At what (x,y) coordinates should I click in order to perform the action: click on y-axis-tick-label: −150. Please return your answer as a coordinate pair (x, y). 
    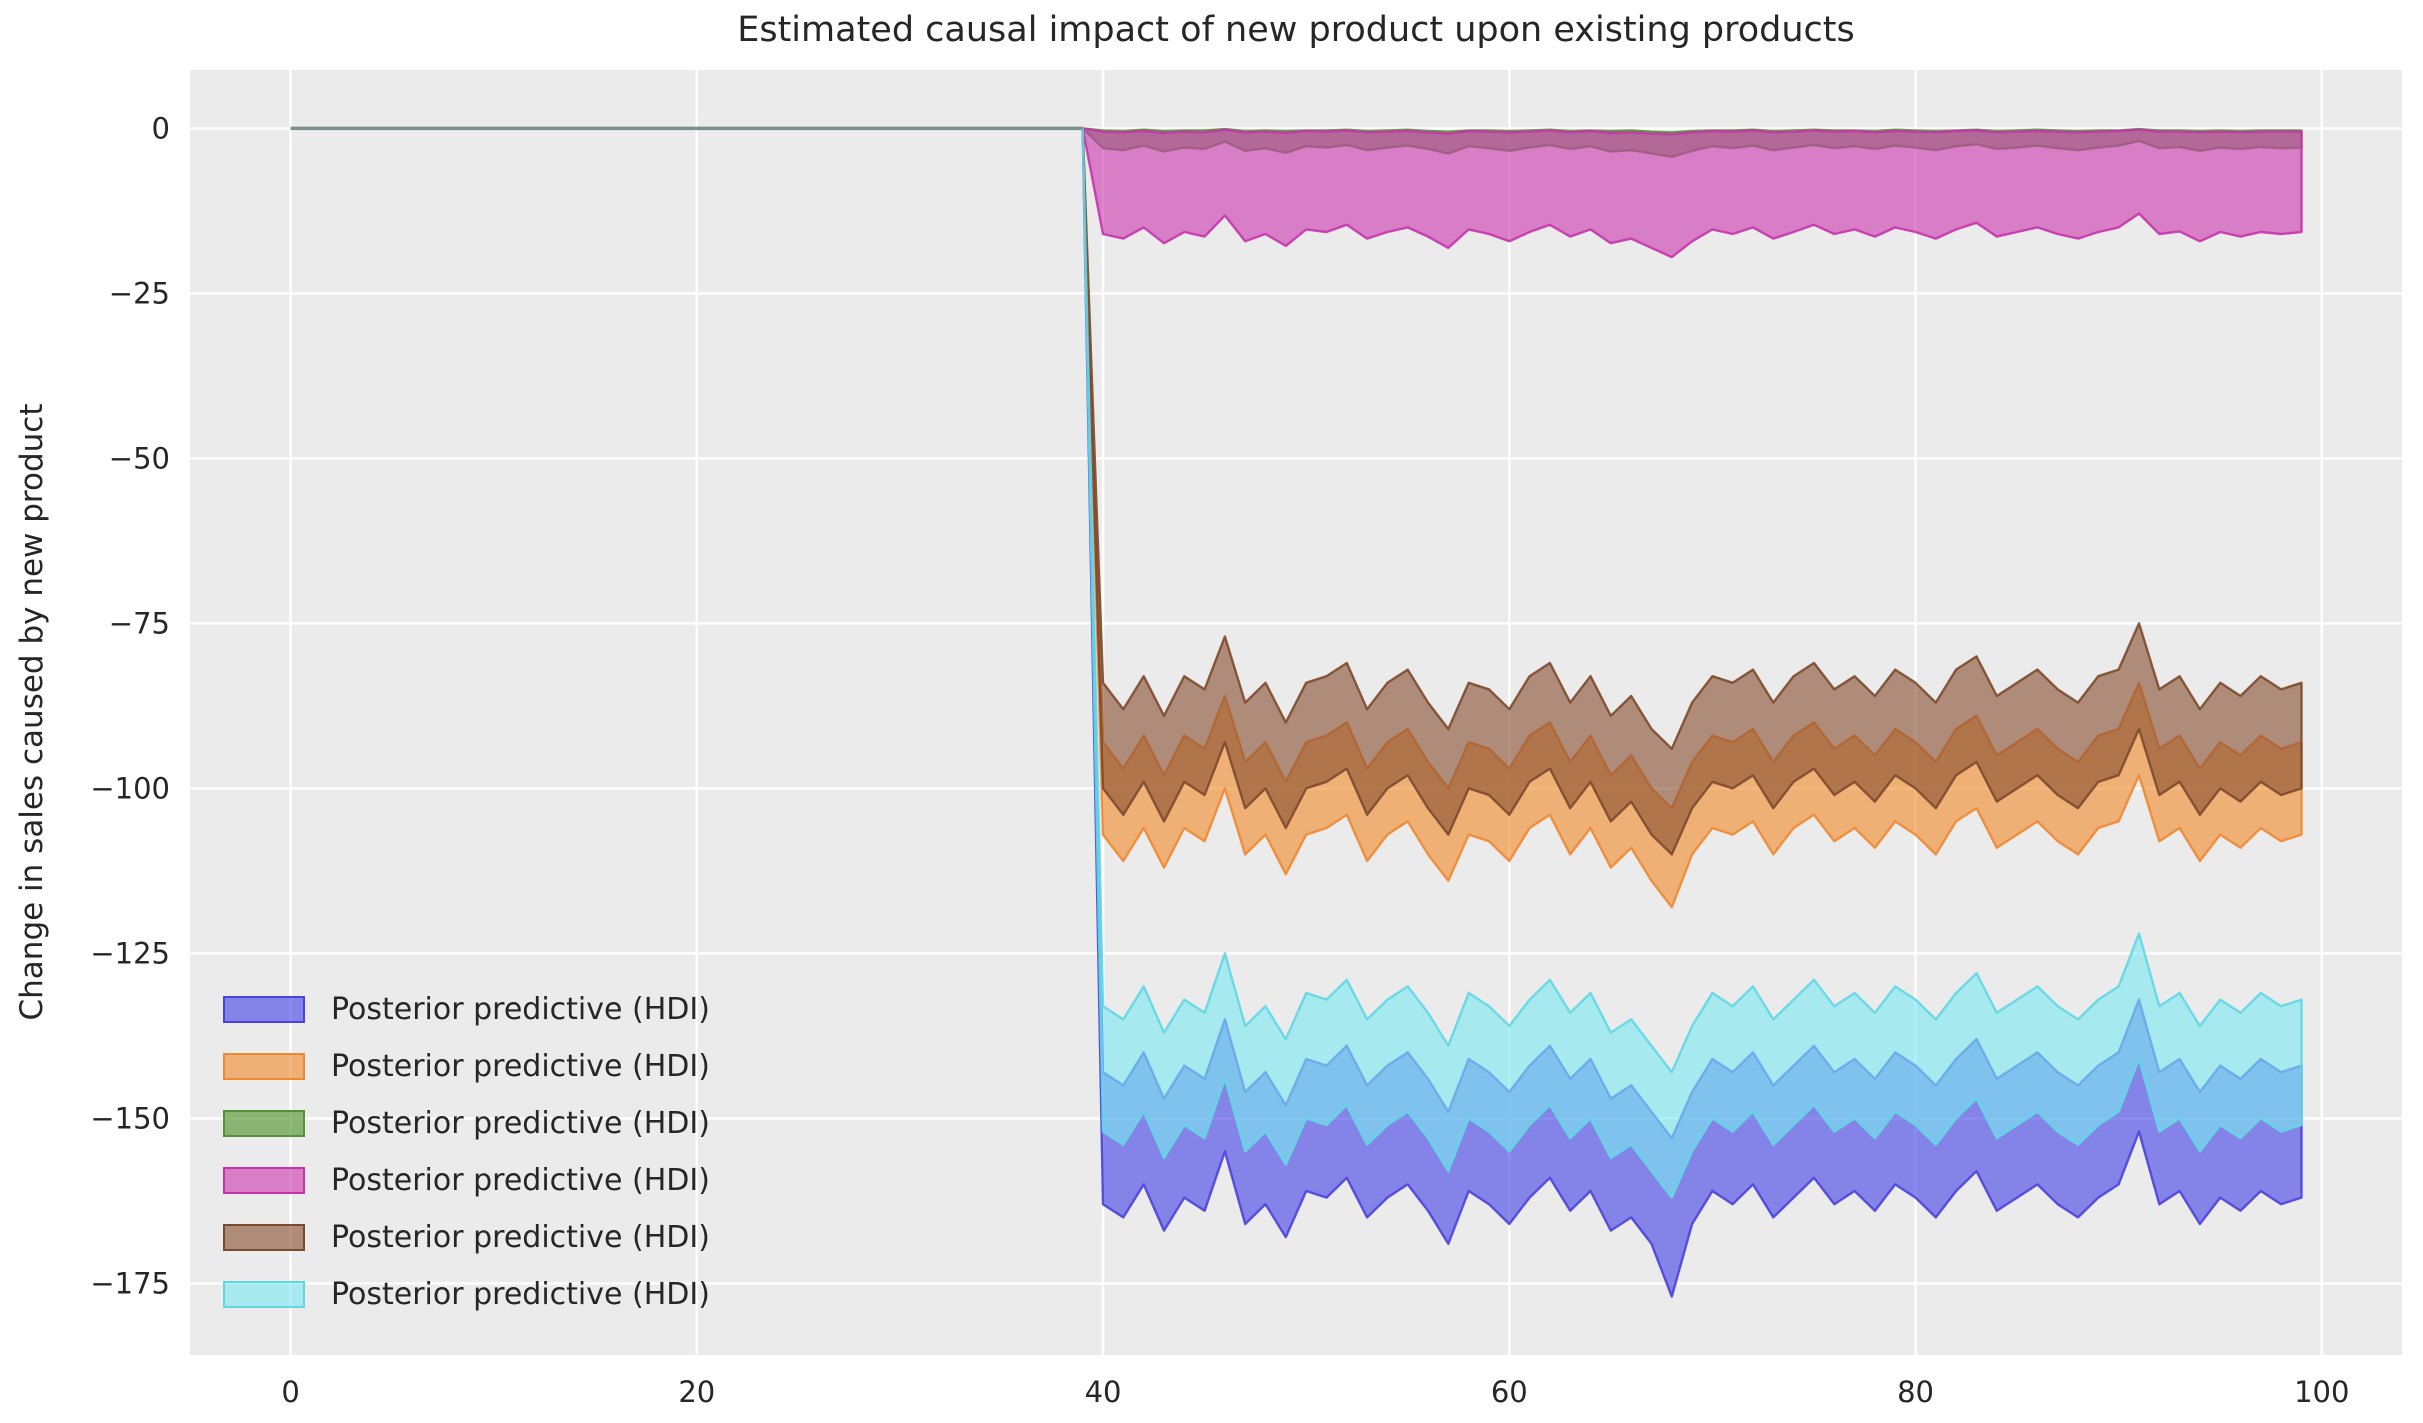
    Looking at the image, I should click on (130, 1118).